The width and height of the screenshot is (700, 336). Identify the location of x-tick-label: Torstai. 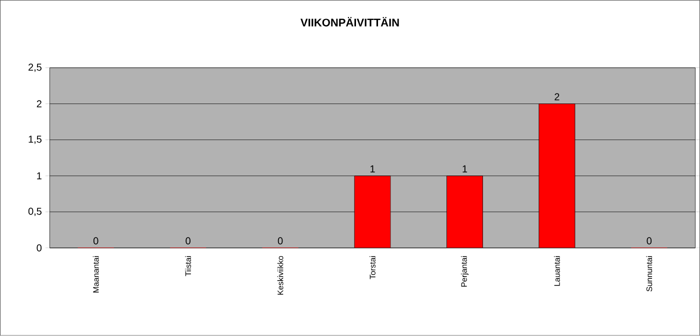
(373, 268).